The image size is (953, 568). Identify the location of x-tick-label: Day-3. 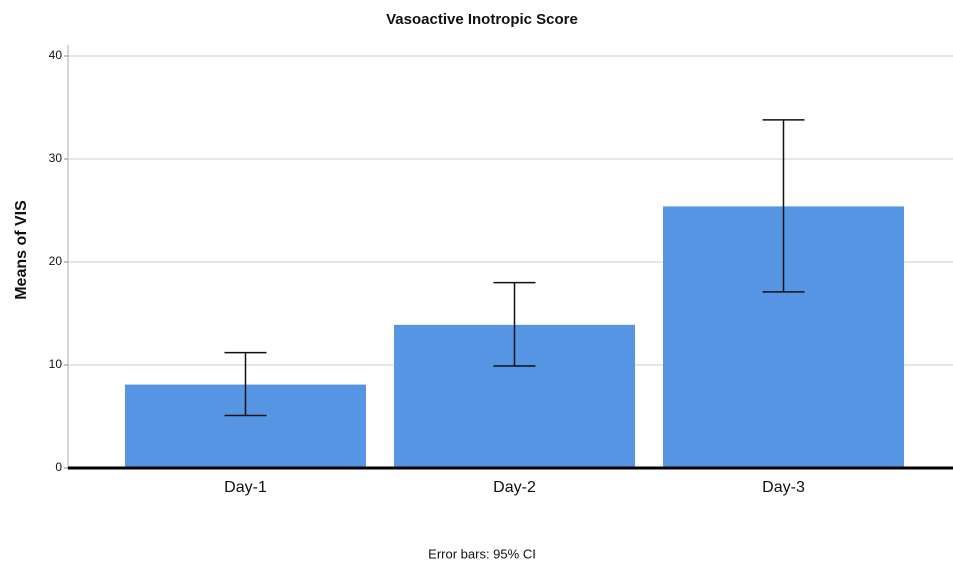
(783, 487).